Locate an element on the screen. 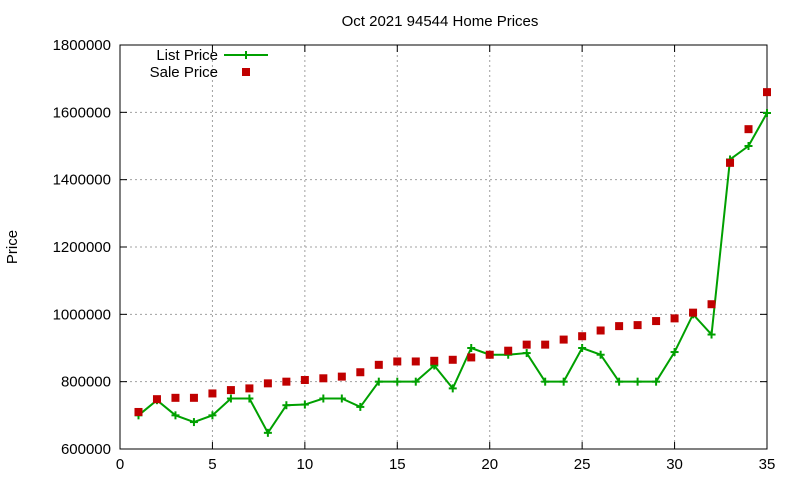 This screenshot has height=480, width=800. x-tick-label: 5 is located at coordinates (212, 464).